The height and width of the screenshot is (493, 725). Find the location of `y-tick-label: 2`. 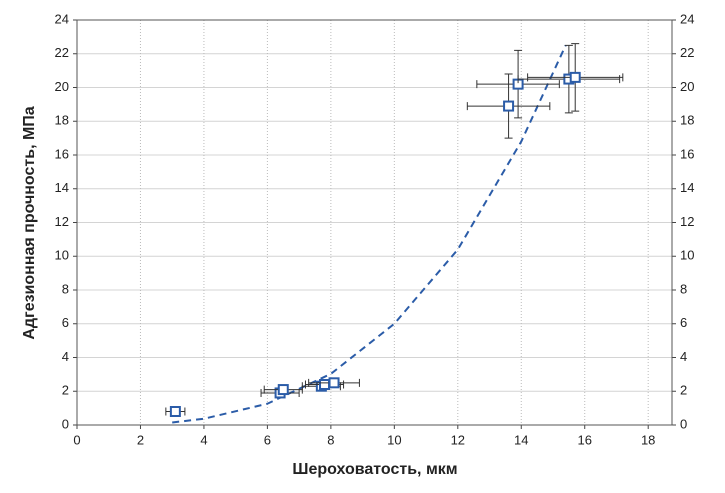

y-tick-label: 2 is located at coordinates (65, 390).